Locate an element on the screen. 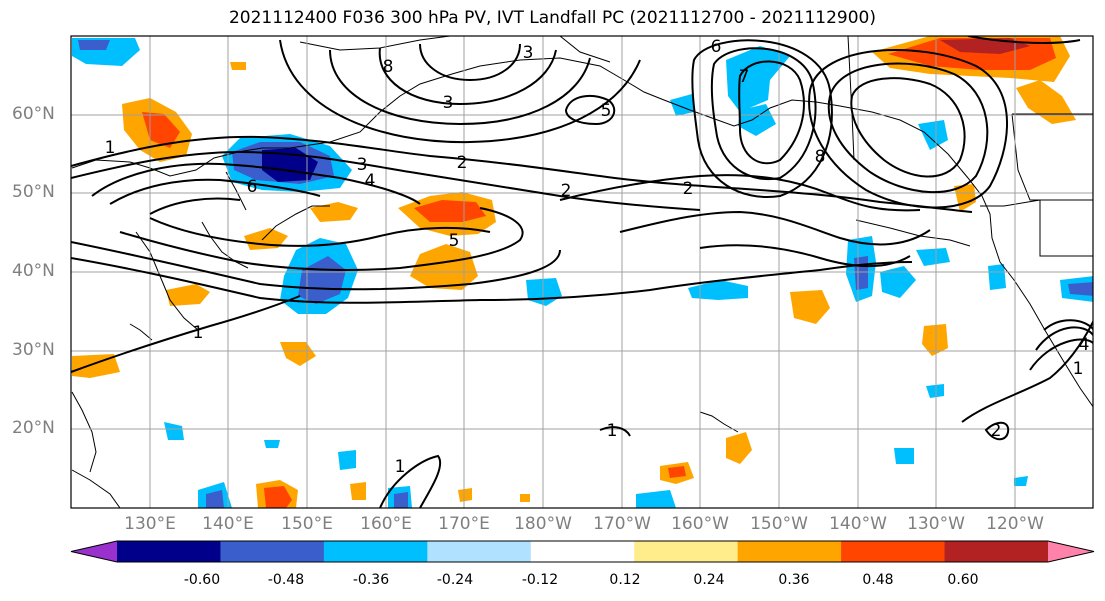 The width and height of the screenshot is (1105, 601). lon-label: 150°E is located at coordinates (307, 524).